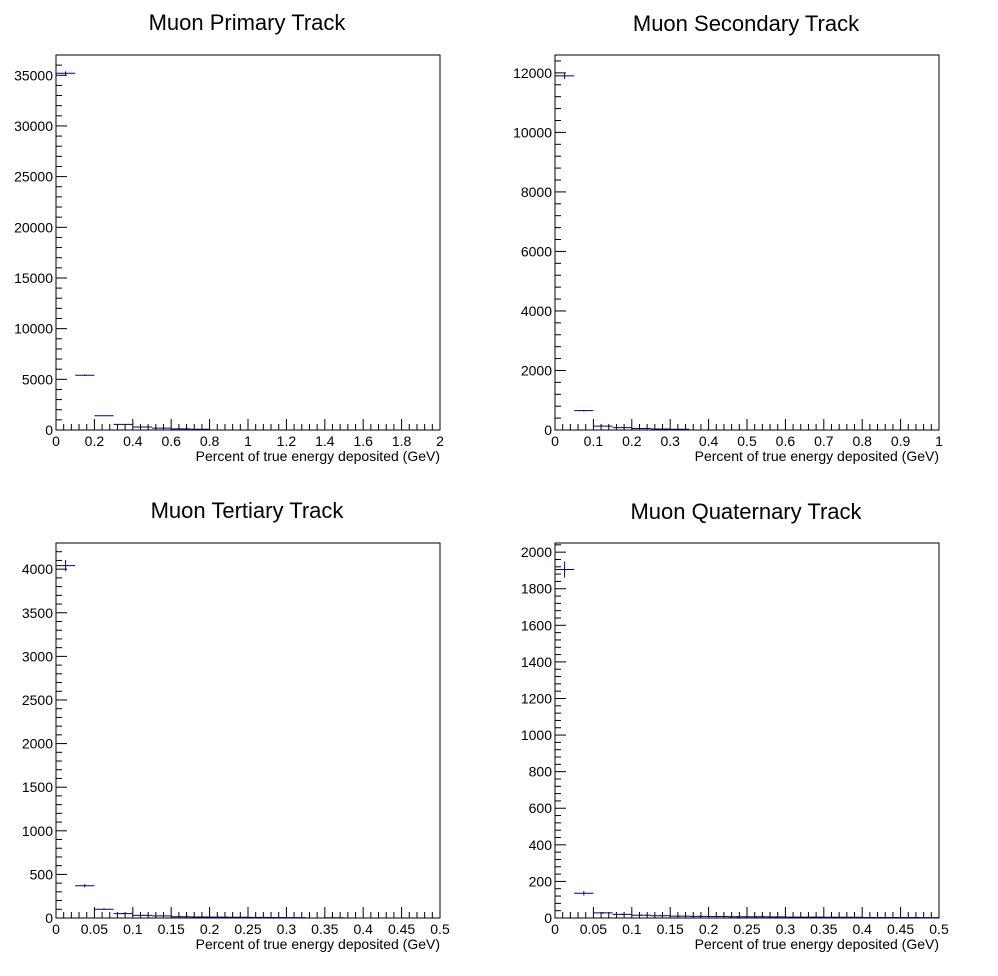  I want to click on x-tick-label: 1.8, so click(402, 441).